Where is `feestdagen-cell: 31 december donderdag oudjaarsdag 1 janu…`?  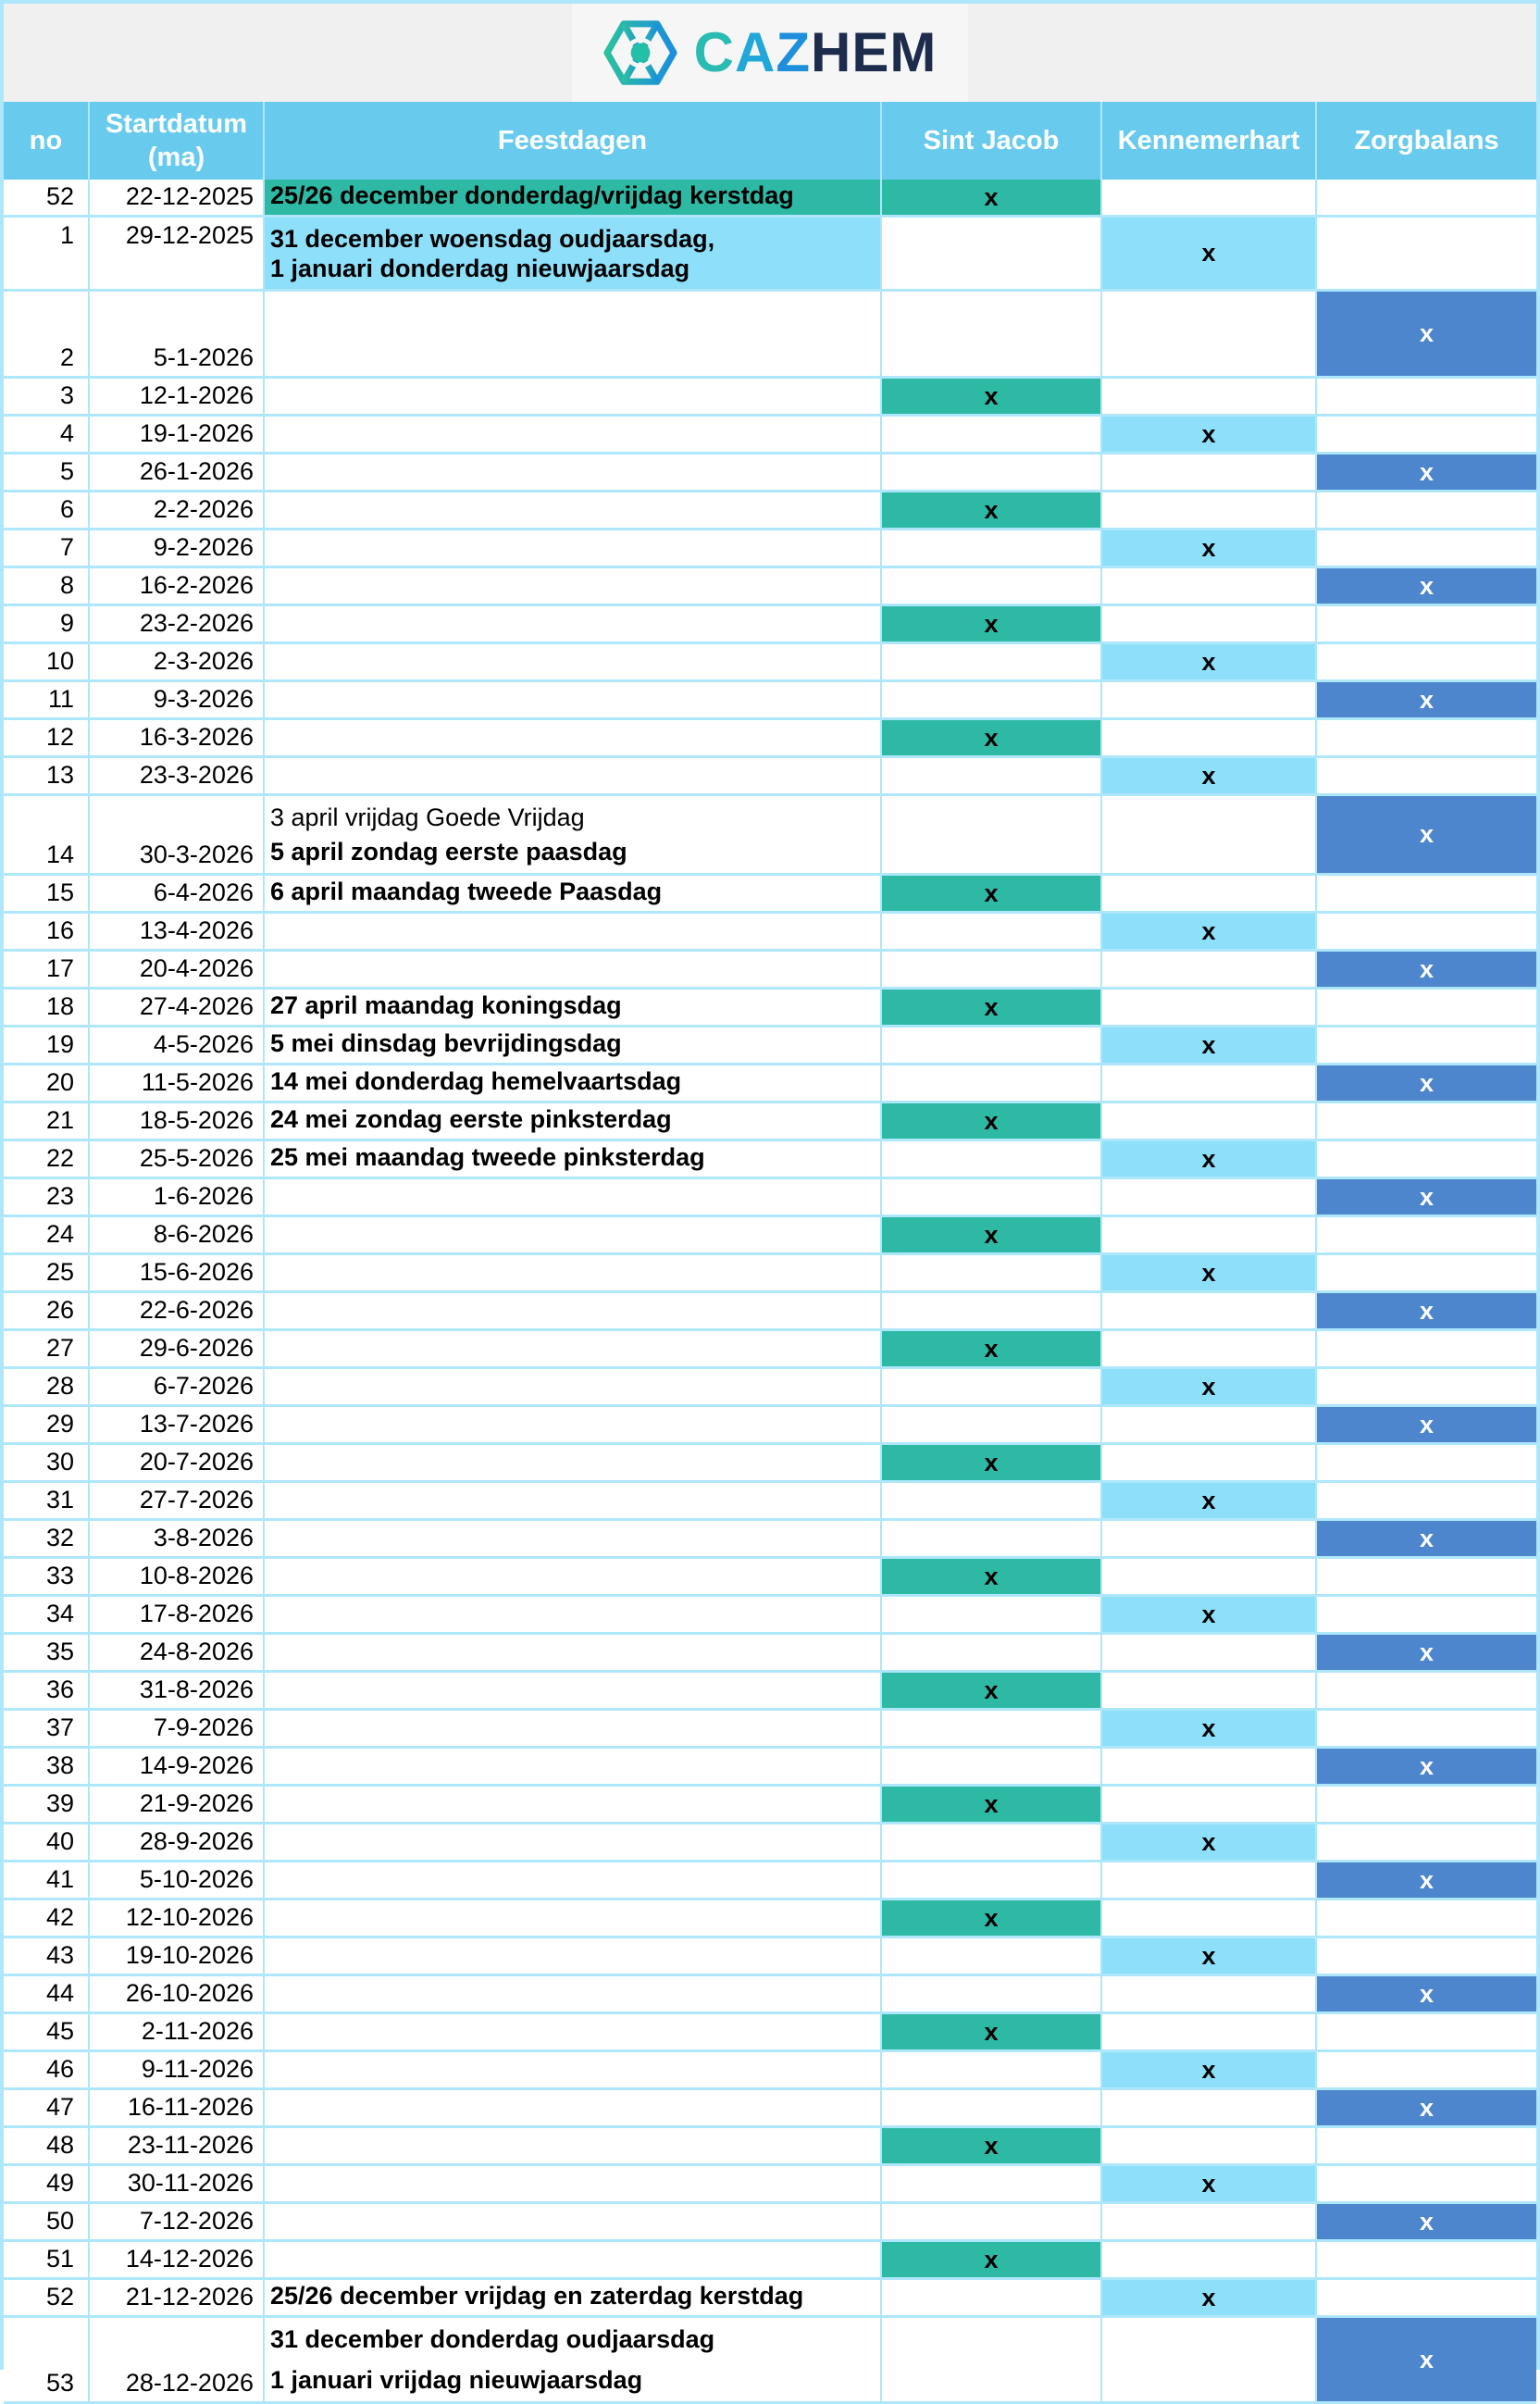 feestdagen-cell: 31 december donderdag oudjaarsdag 1 janu… is located at coordinates (571, 2359).